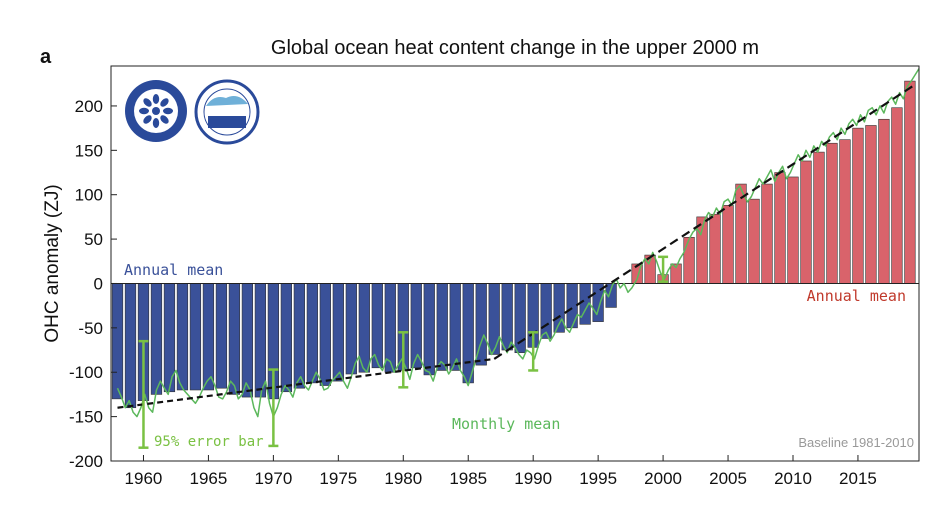 This screenshot has height=506, width=950. I want to click on bar-1967, so click(234, 339).